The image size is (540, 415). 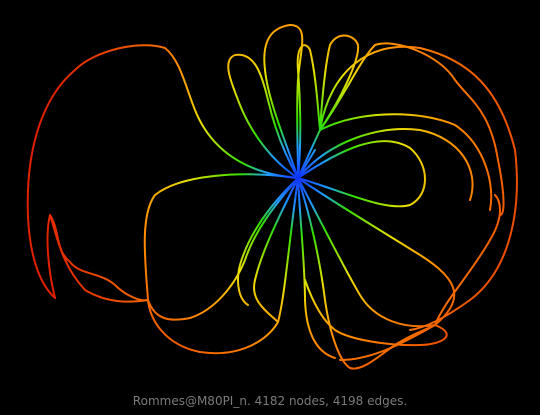 I want to click on graph-edge-right-loop, so click(x=361, y=174).